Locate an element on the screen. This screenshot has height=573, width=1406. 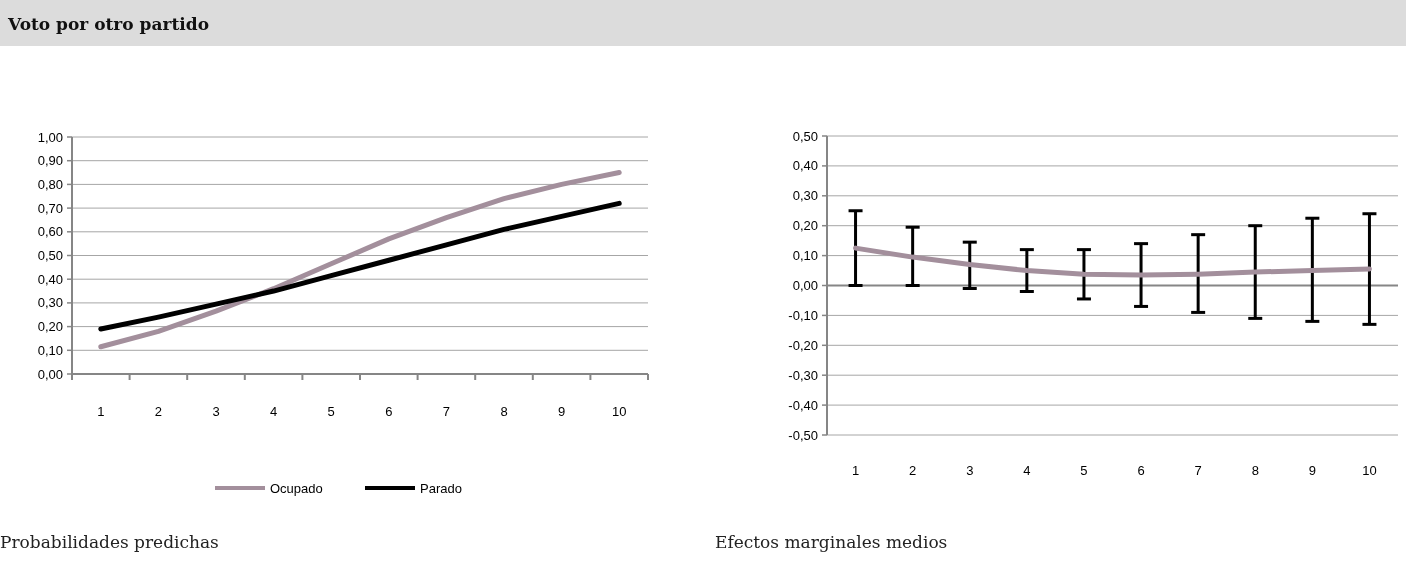
y-tick-label: -0,50 is located at coordinates (803, 435).